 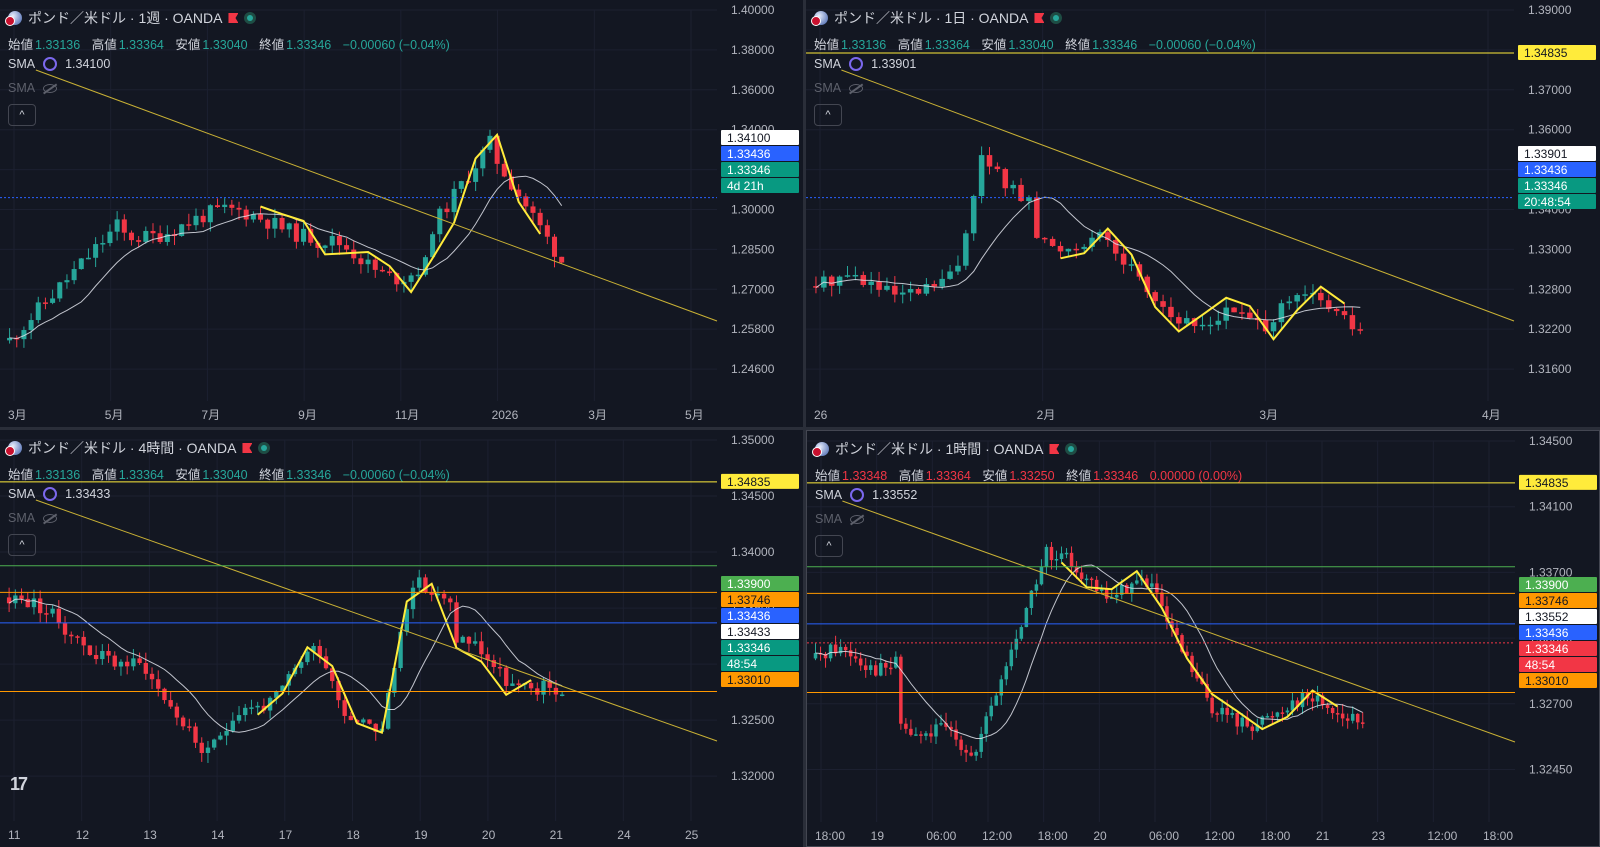 What do you see at coordinates (421, 835) in the screenshot?
I see `x-axis-tick: 19` at bounding box center [421, 835].